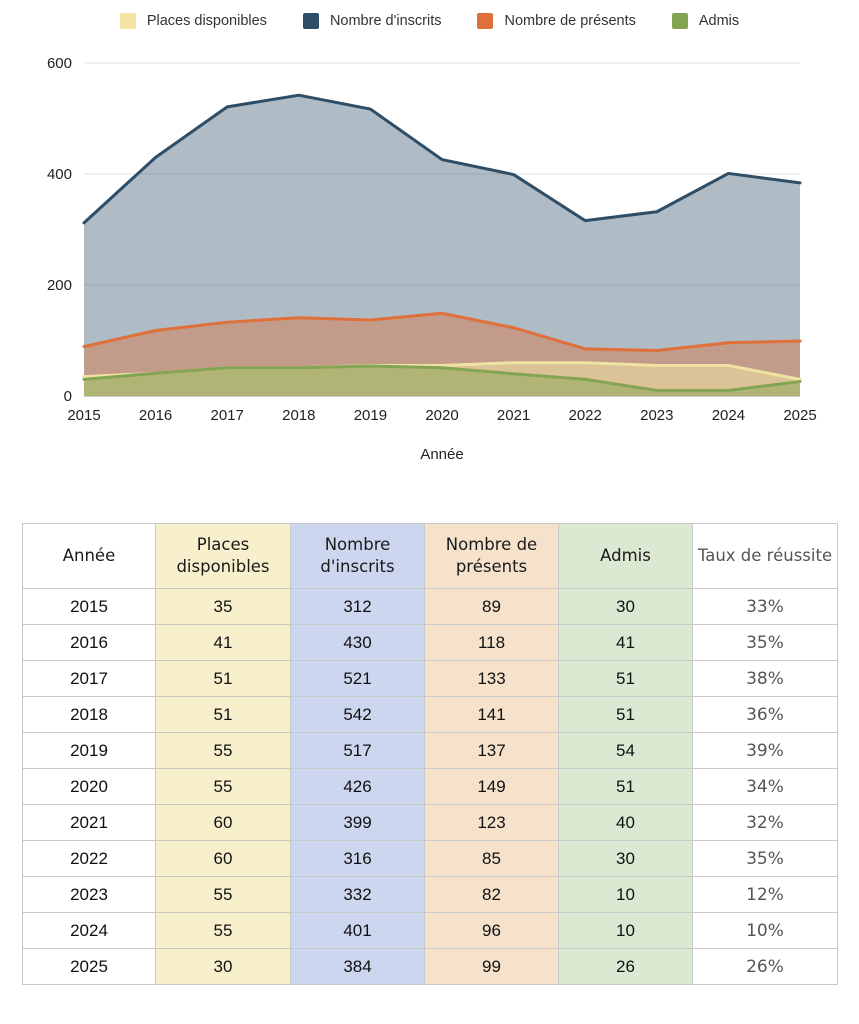  Describe the element at coordinates (430, 606) in the screenshot. I see `table-row: 2015 35 312 89 30 33%` at that location.